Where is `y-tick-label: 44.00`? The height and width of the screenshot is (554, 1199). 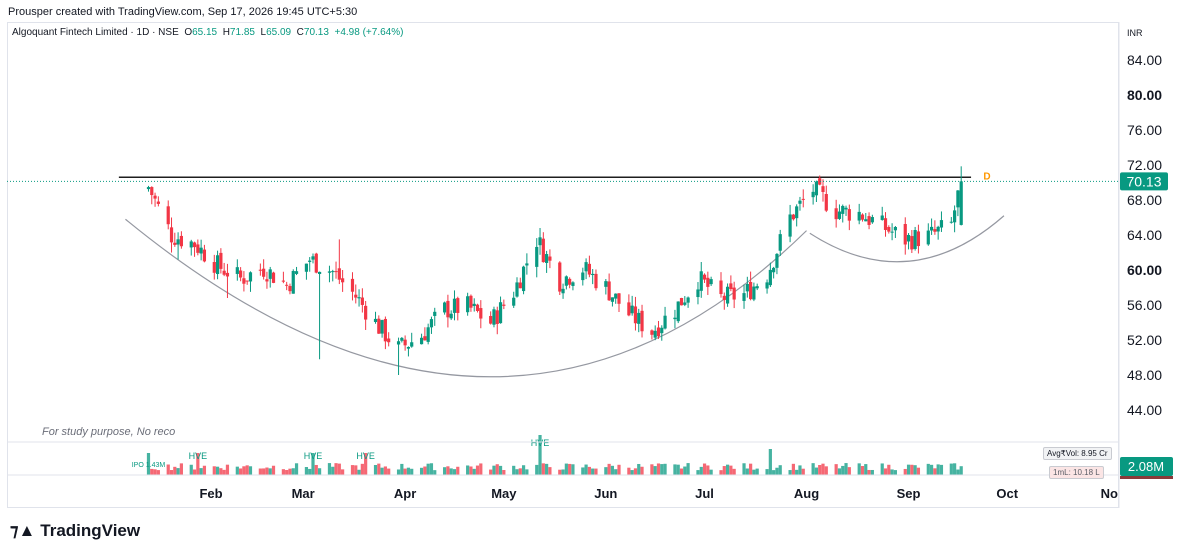
y-tick-label: 44.00 is located at coordinates (1144, 410).